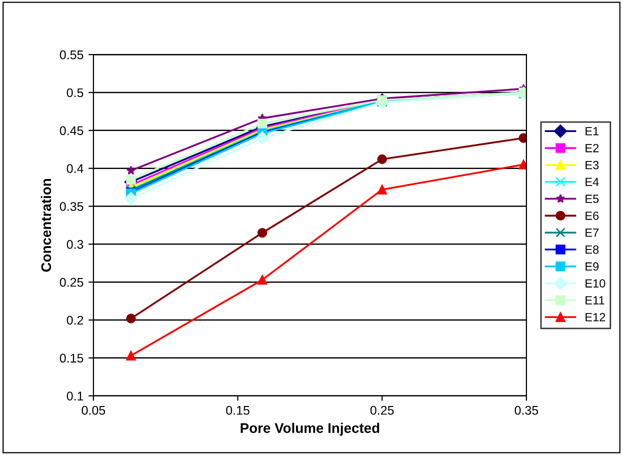 Image resolution: width=623 pixels, height=455 pixels. I want to click on y-tick-label: 0.5, so click(75, 93).